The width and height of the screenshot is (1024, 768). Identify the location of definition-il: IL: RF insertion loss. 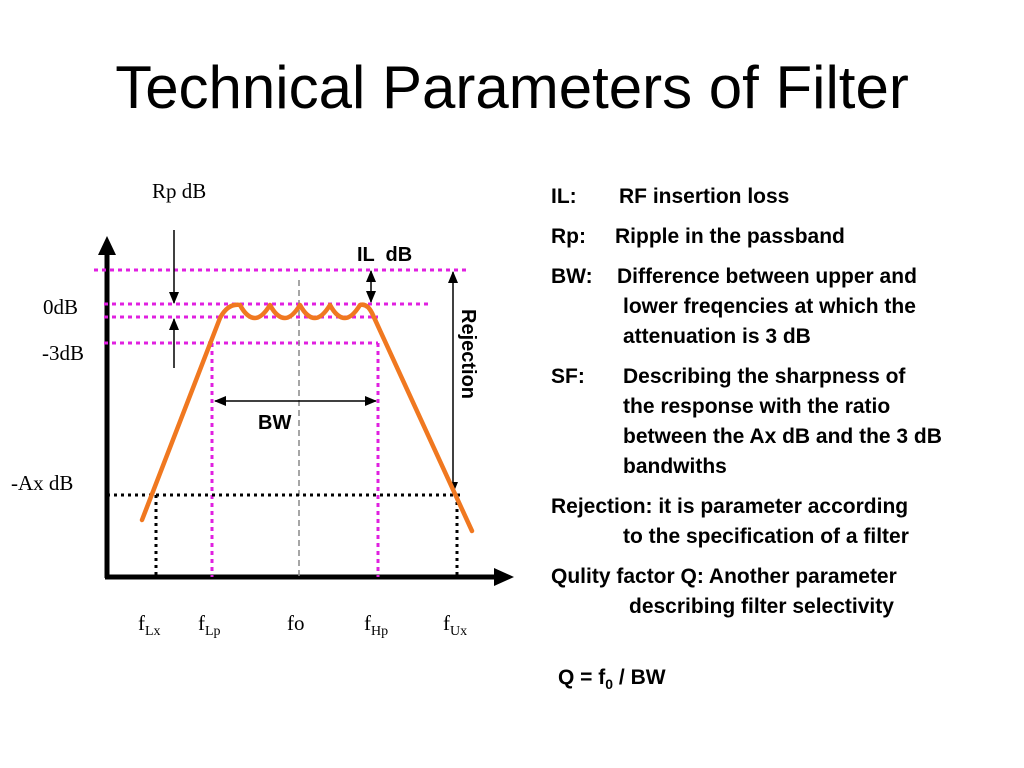
(786, 197).